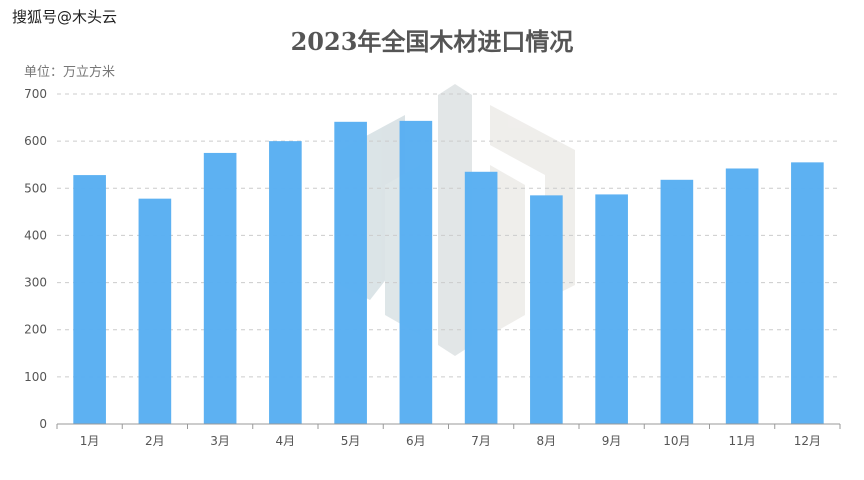  I want to click on x-tick-label: 3月, so click(220, 441).